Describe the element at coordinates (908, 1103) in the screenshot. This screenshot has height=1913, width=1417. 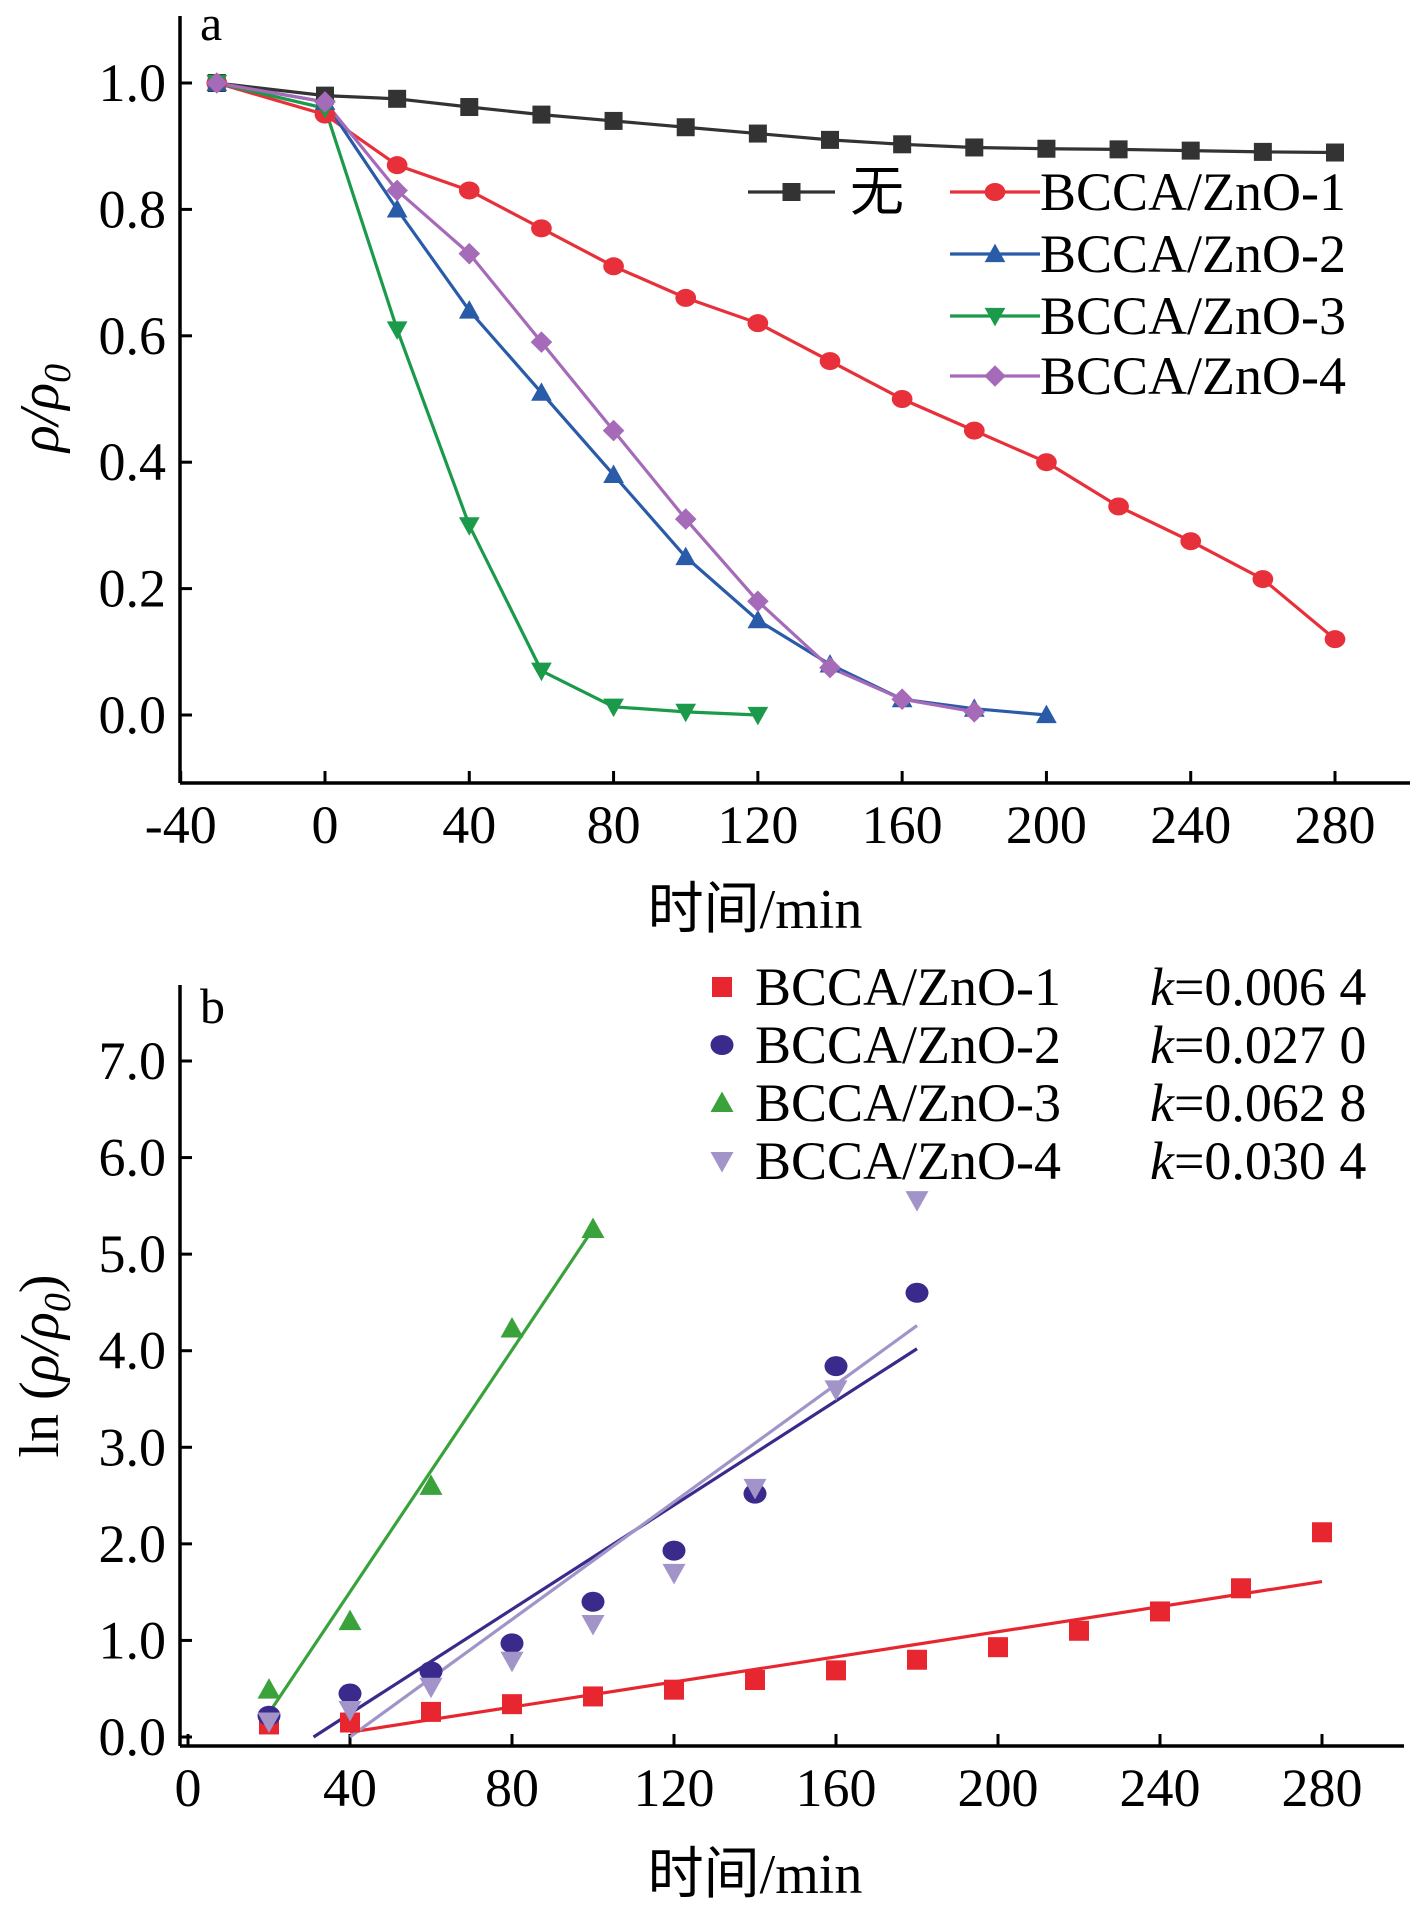
I see `panel-b-legend-label-3: BCCA/ZnO-3` at that location.